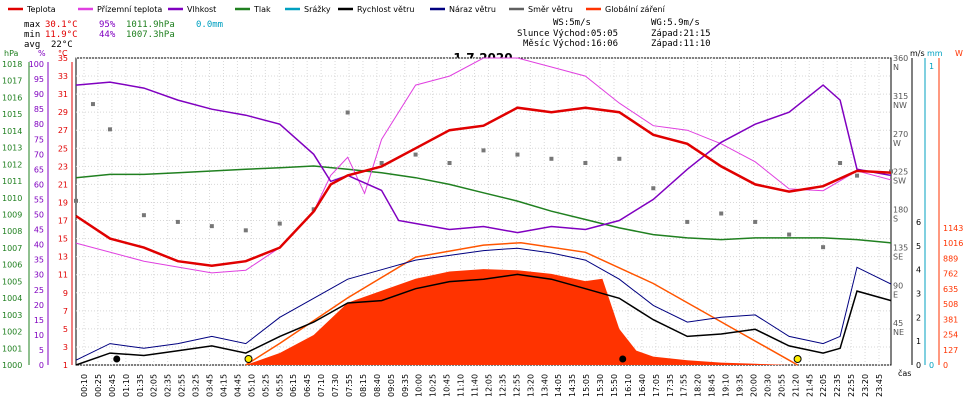  Describe the element at coordinates (635, 9) in the screenshot. I see `legend-label: Globální záření` at that location.